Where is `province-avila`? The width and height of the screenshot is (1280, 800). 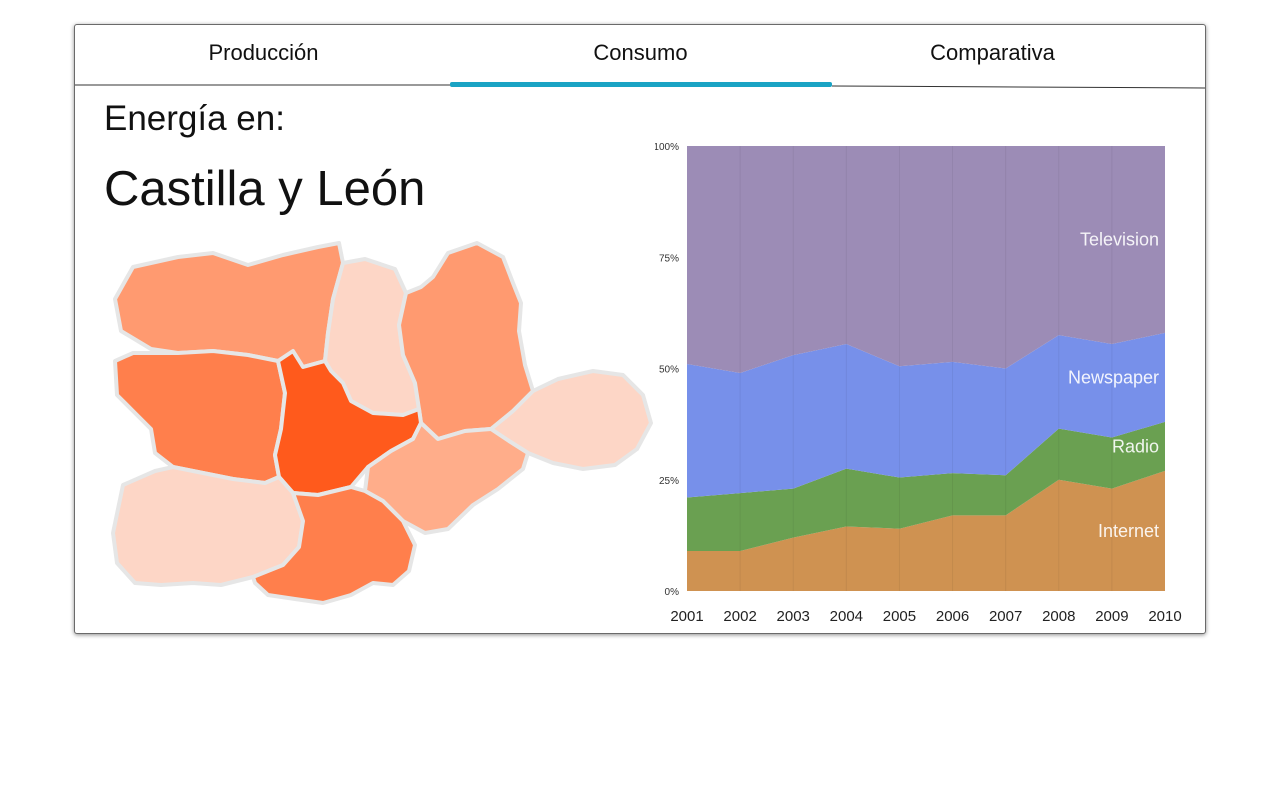 province-avila is located at coordinates (334, 545).